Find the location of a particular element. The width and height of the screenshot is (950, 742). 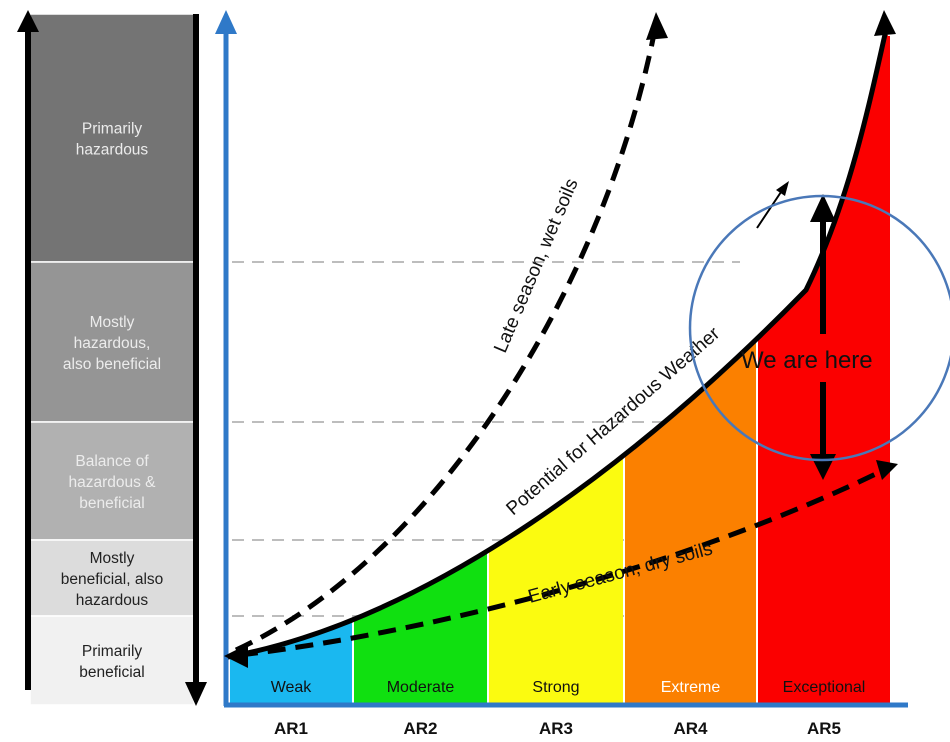

hazard-band-label: hazardous & is located at coordinates (112, 482).